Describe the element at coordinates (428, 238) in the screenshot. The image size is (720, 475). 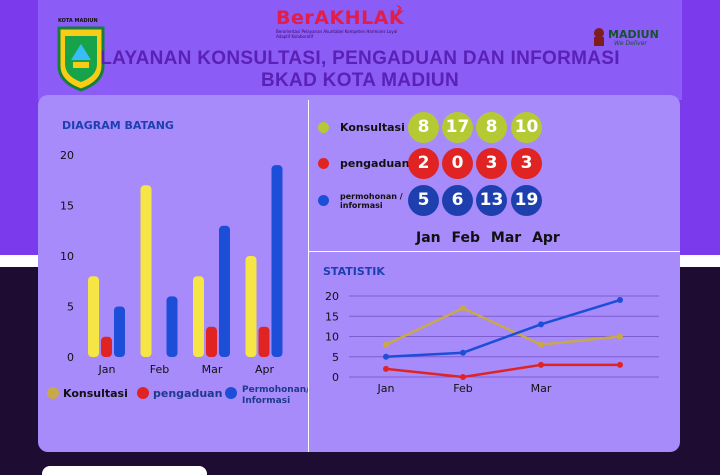
I see `summary-month: Jan` at that location.